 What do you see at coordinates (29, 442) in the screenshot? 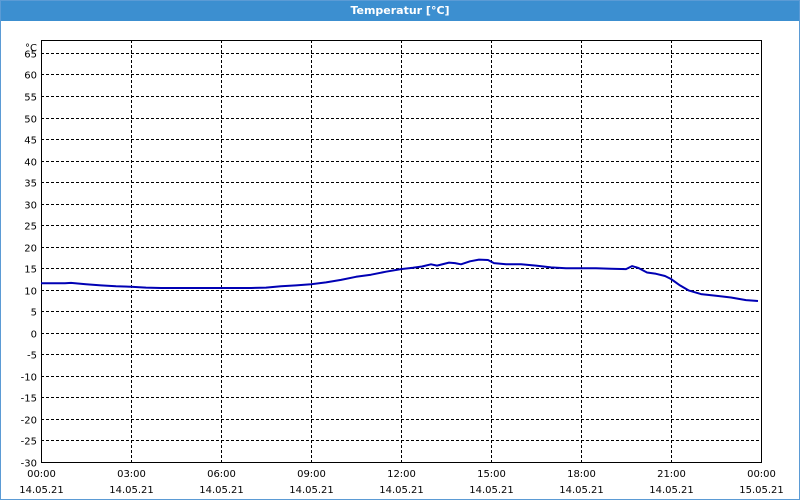
I see `y-tick-label: -25` at bounding box center [29, 442].